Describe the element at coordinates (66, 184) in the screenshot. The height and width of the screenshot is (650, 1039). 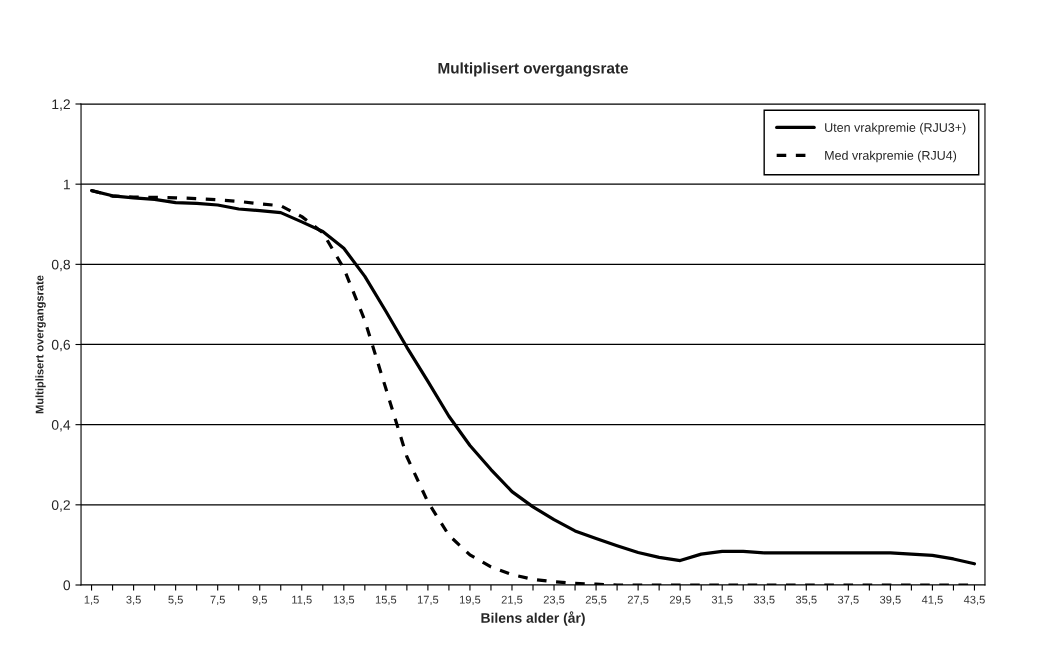
I see `y-tick-label: 1` at that location.